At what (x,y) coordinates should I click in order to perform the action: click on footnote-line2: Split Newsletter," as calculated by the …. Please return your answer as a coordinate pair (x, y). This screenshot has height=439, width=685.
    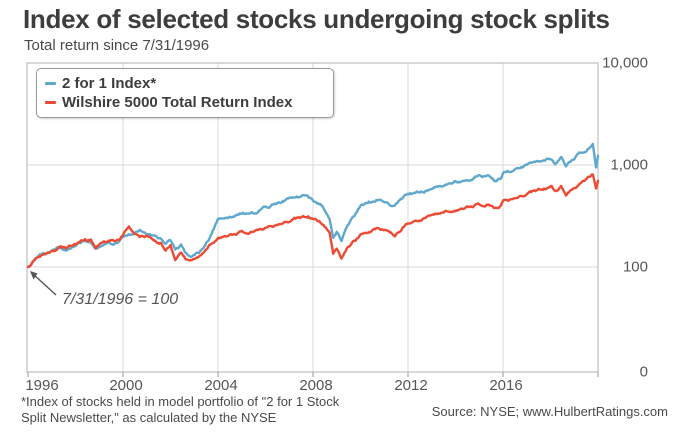
    Looking at the image, I should click on (149, 417).